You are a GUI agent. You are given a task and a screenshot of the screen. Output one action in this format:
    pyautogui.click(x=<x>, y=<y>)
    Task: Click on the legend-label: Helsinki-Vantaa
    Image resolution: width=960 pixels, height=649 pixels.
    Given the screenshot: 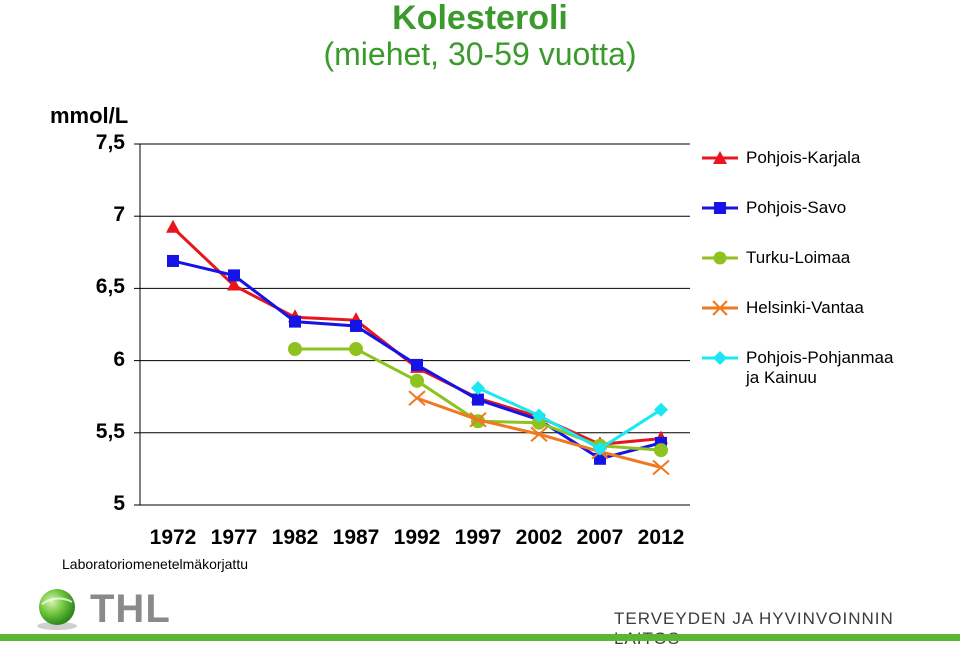 What is the action you would take?
    pyautogui.click(x=805, y=307)
    